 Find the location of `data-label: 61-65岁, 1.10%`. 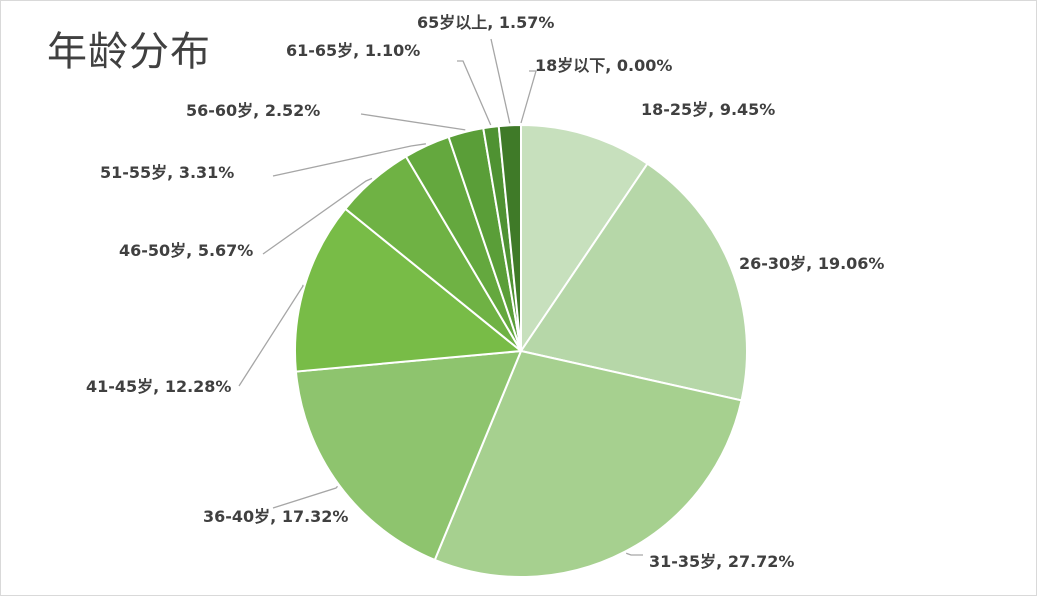

data-label: 61-65岁, 1.10% is located at coordinates (353, 50).